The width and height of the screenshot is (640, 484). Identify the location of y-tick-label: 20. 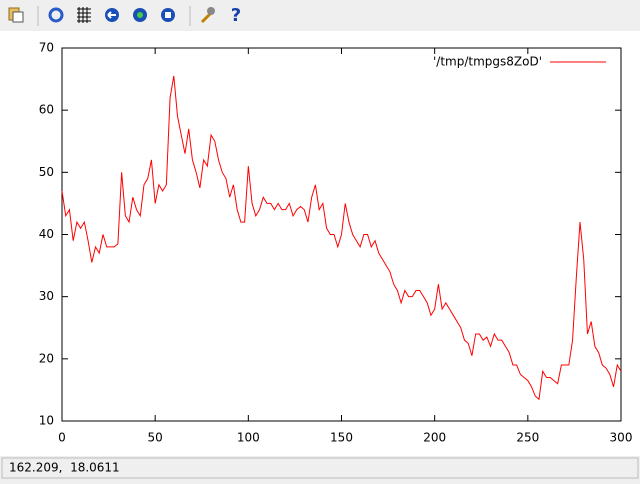
(46, 358).